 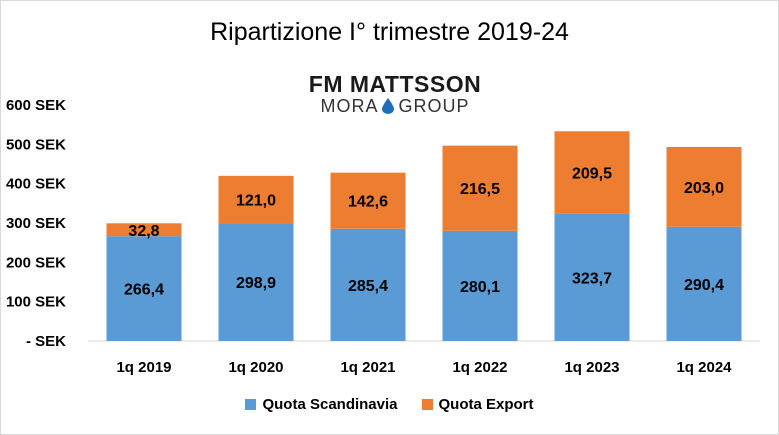 I want to click on logo-group-text: GROUP, so click(x=434, y=106).